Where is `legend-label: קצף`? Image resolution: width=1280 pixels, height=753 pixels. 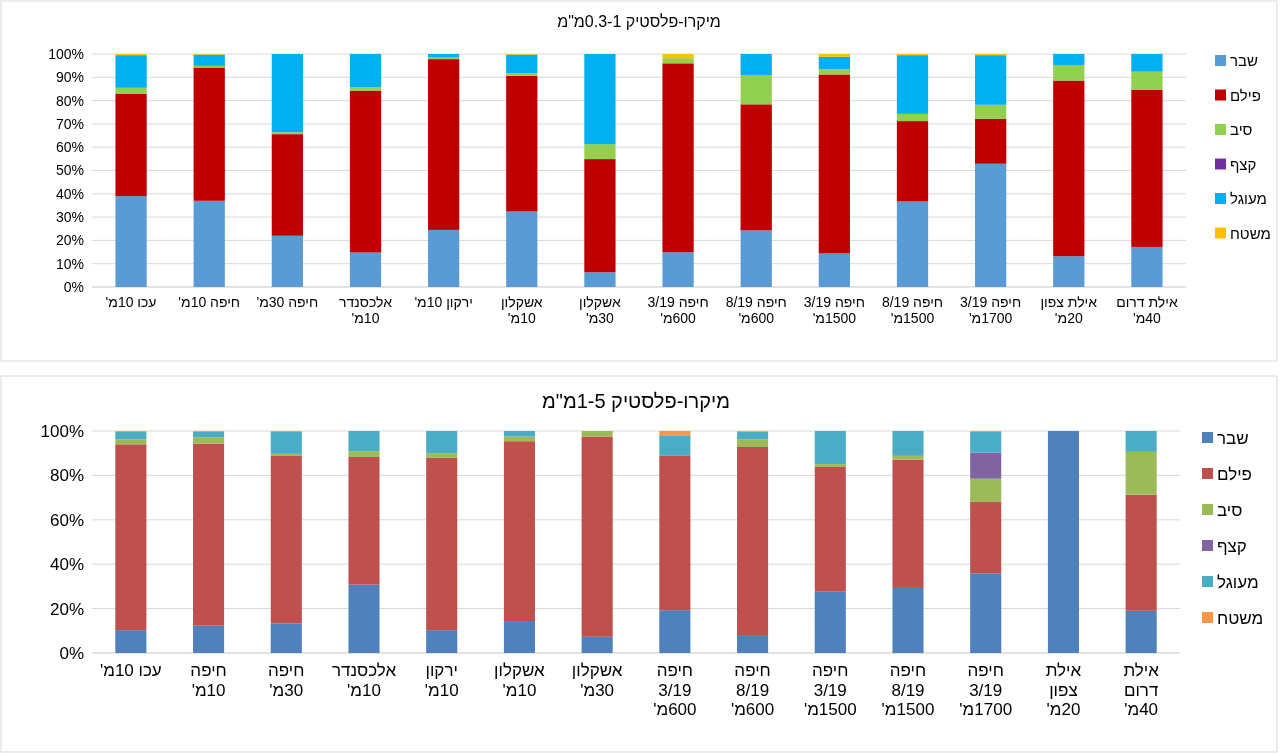
legend-label: קצף is located at coordinates (1243, 164).